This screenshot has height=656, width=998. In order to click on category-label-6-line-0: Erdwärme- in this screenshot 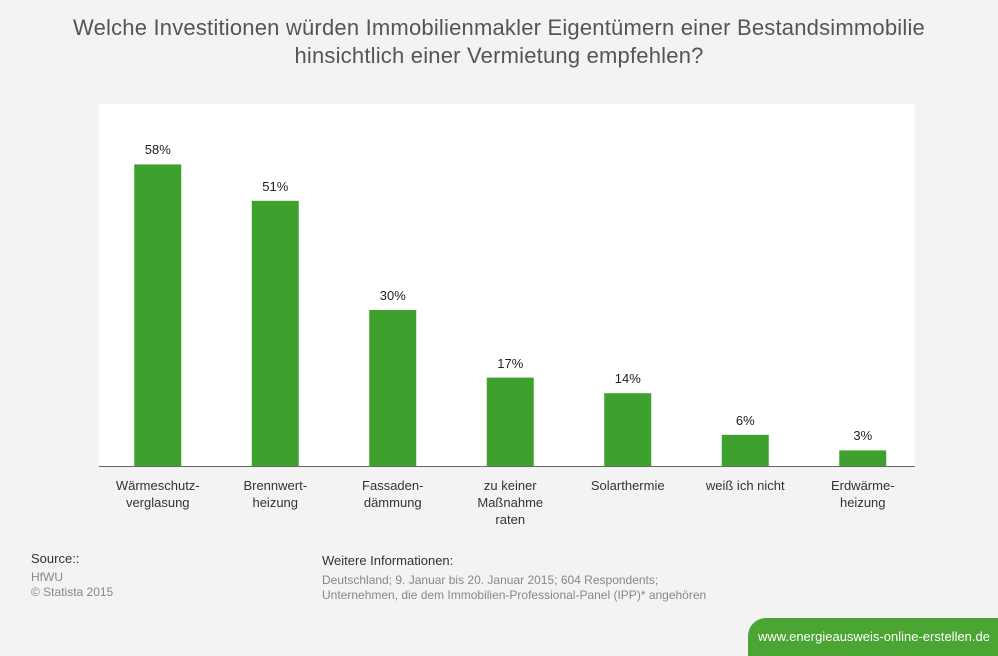, I will do `click(862, 485)`.